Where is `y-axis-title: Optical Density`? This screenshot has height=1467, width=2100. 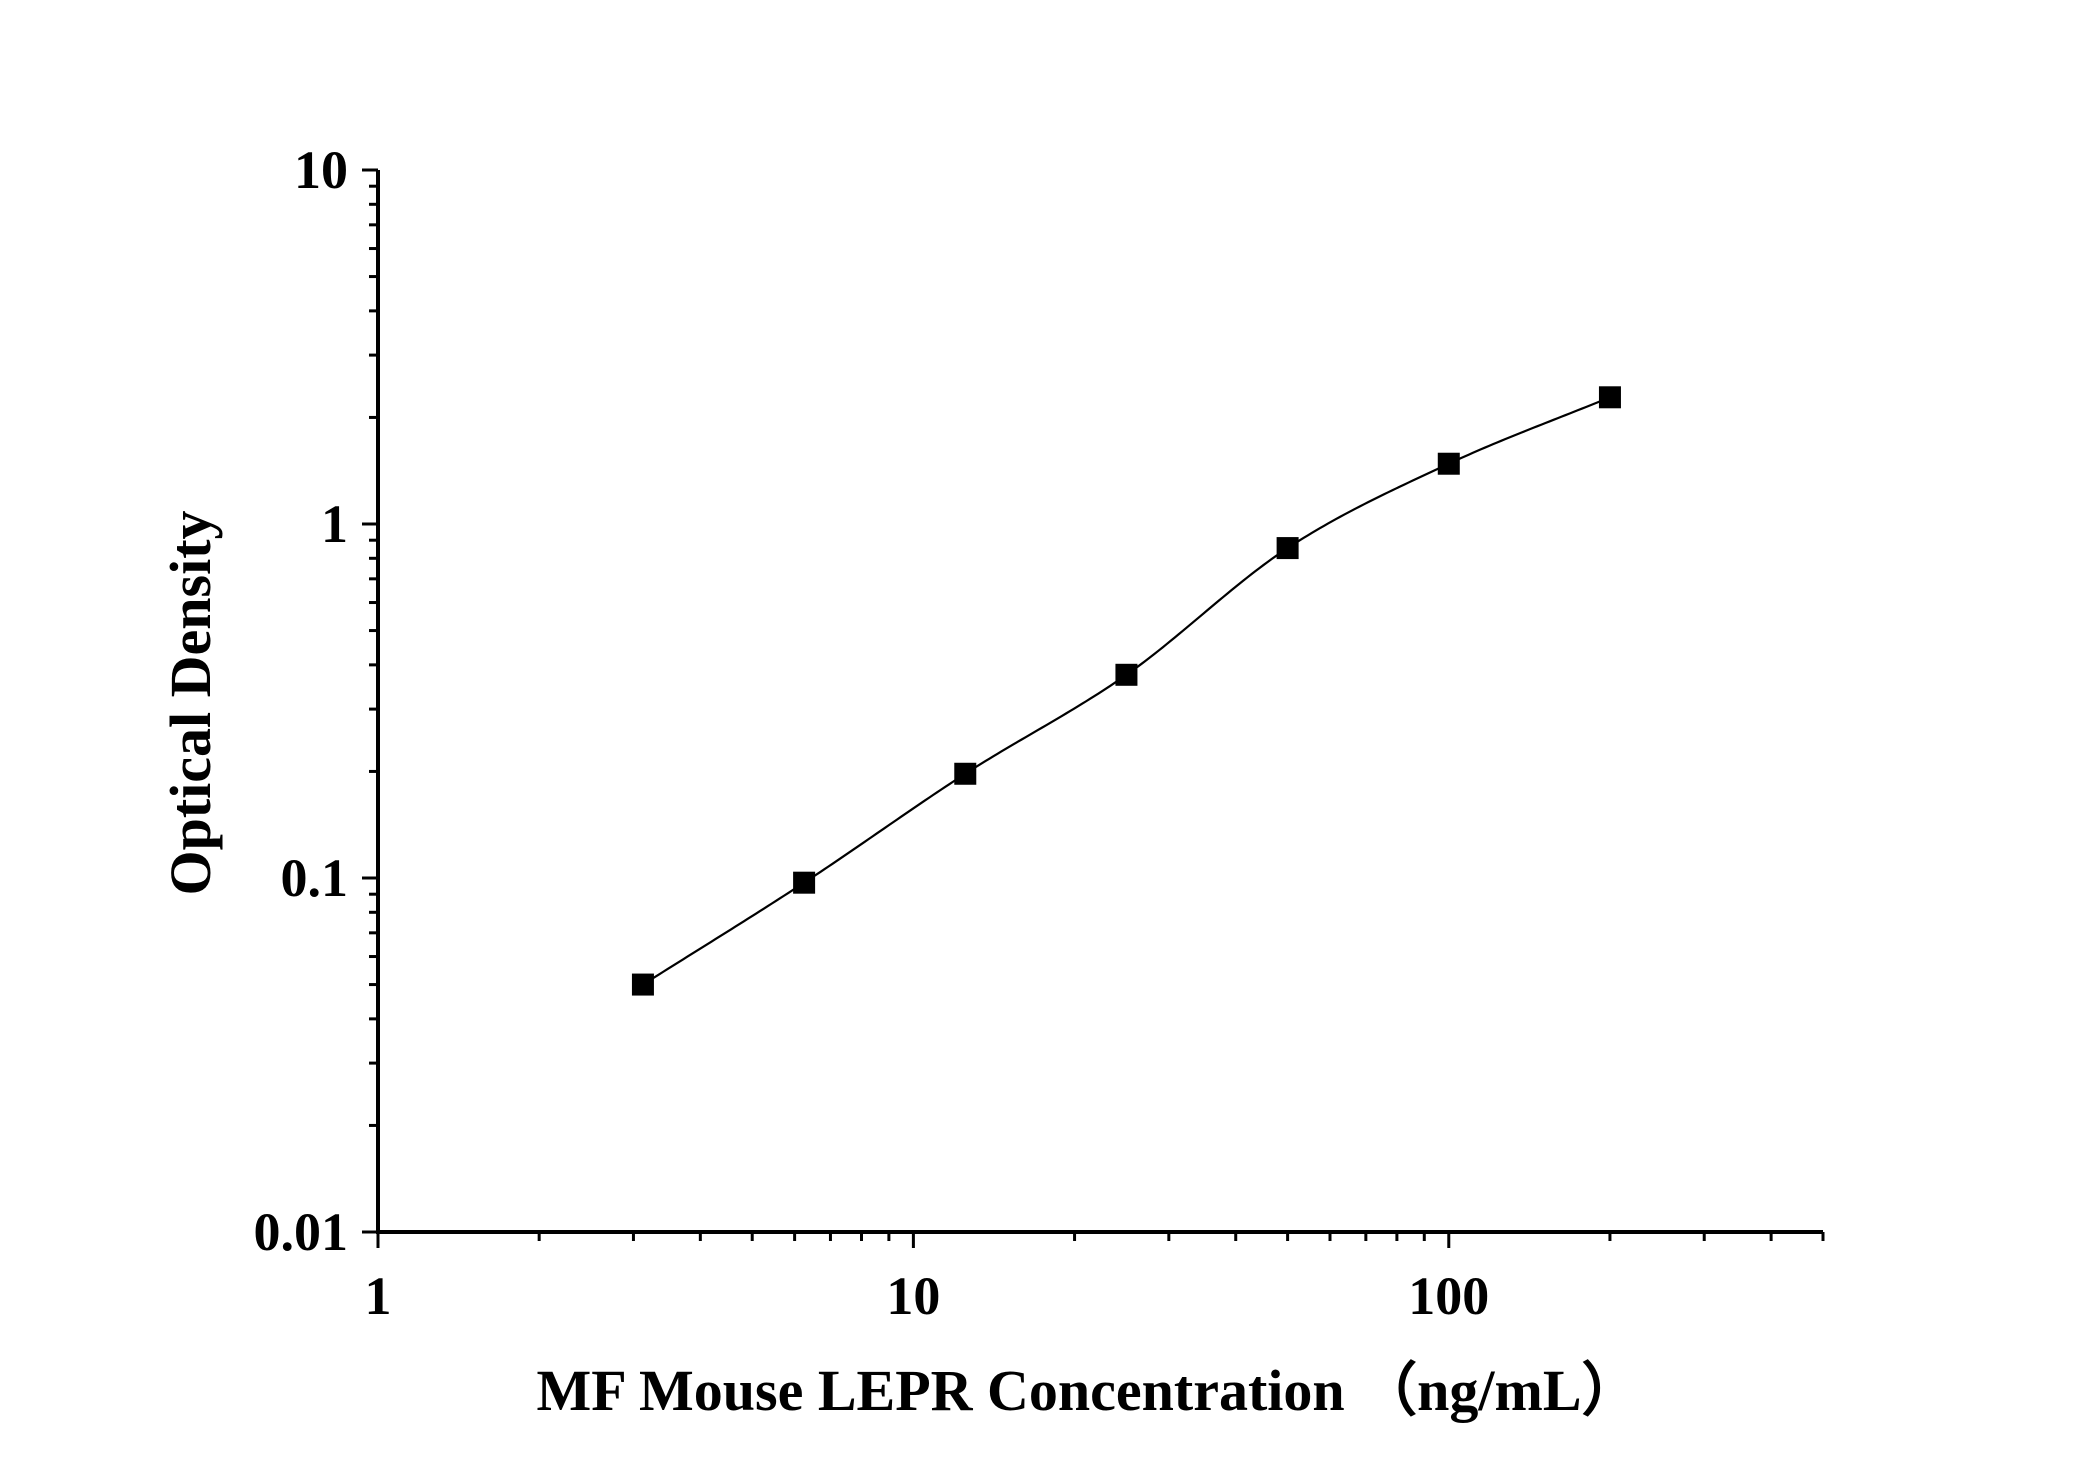 y-axis-title: Optical Density is located at coordinates (190, 702).